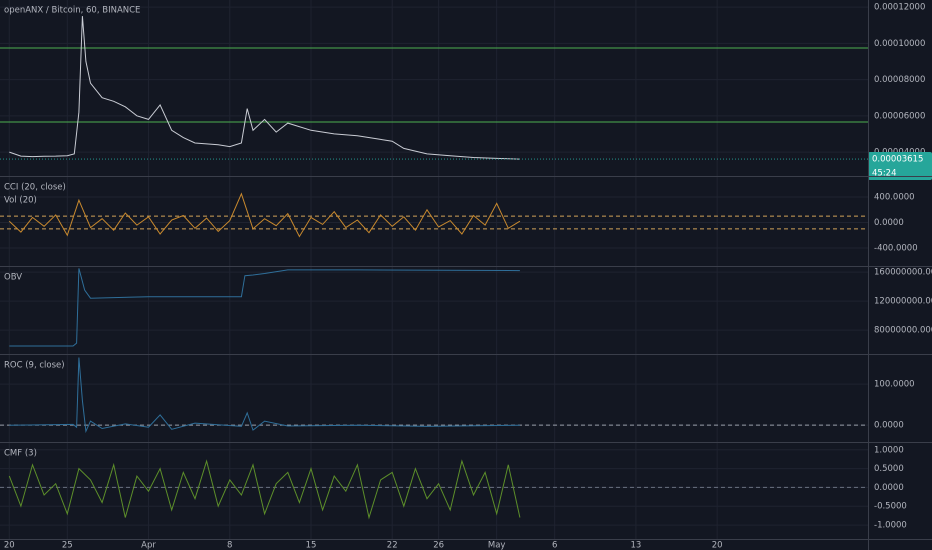  What do you see at coordinates (497, 545) in the screenshot?
I see `x-tick-label: May` at bounding box center [497, 545].